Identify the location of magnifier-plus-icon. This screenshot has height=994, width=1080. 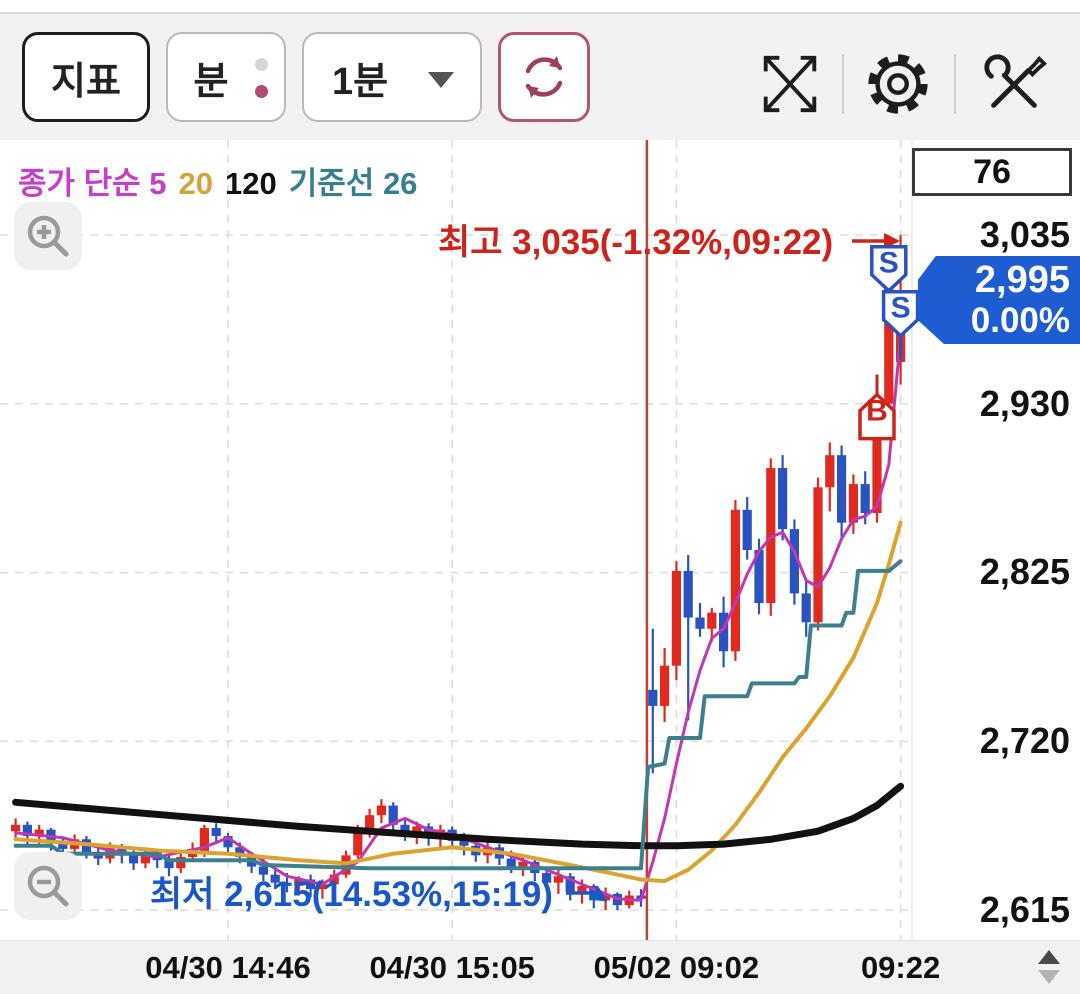
(48, 236).